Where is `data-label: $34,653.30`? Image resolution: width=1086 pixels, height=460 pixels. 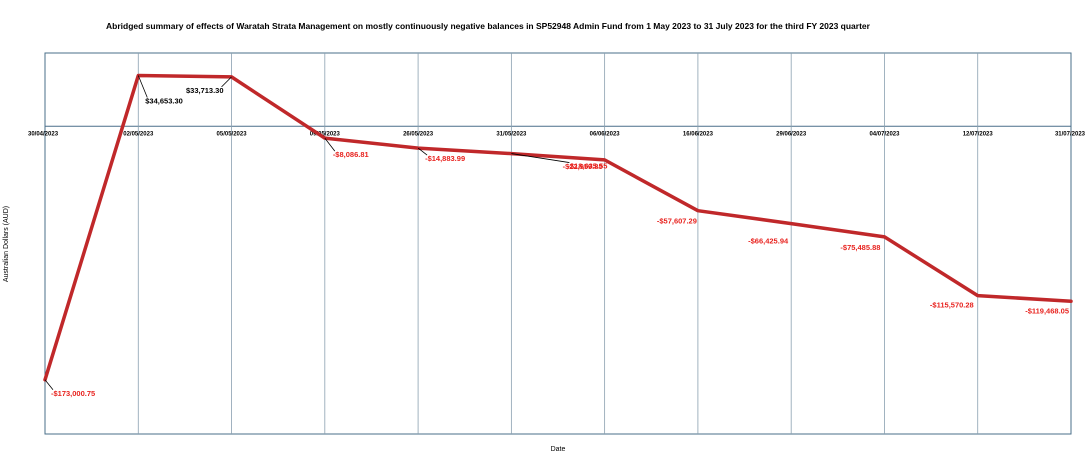
data-label: $34,653.30 is located at coordinates (164, 100).